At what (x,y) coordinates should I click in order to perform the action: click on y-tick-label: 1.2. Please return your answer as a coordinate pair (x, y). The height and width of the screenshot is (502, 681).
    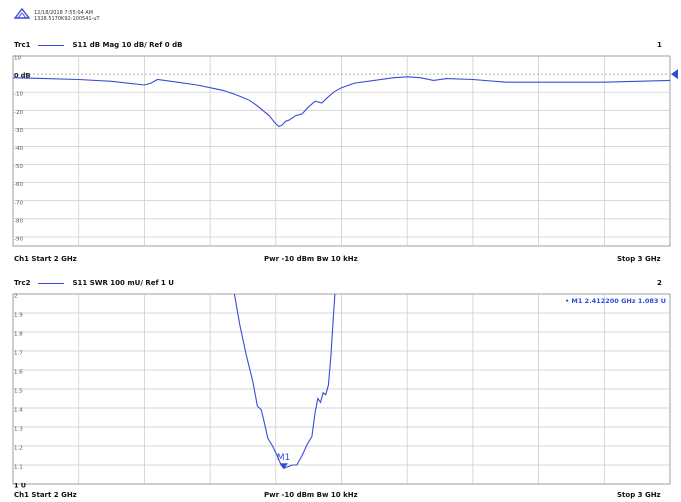
    Looking at the image, I should click on (18, 449).